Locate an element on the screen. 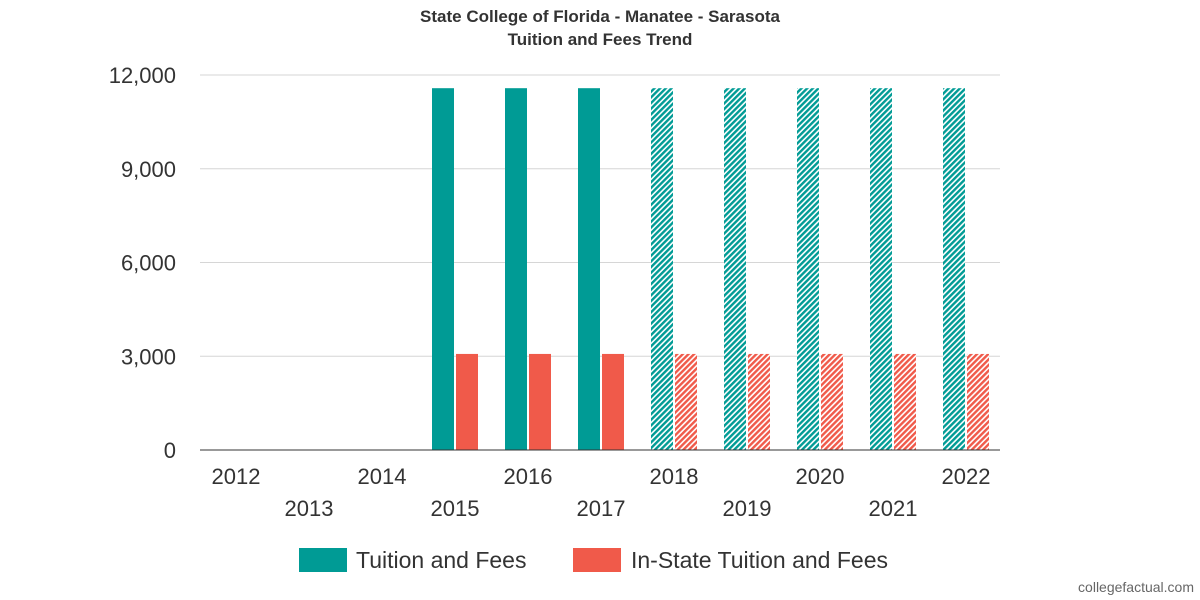  bar-tuition-2021 is located at coordinates (881, 269).